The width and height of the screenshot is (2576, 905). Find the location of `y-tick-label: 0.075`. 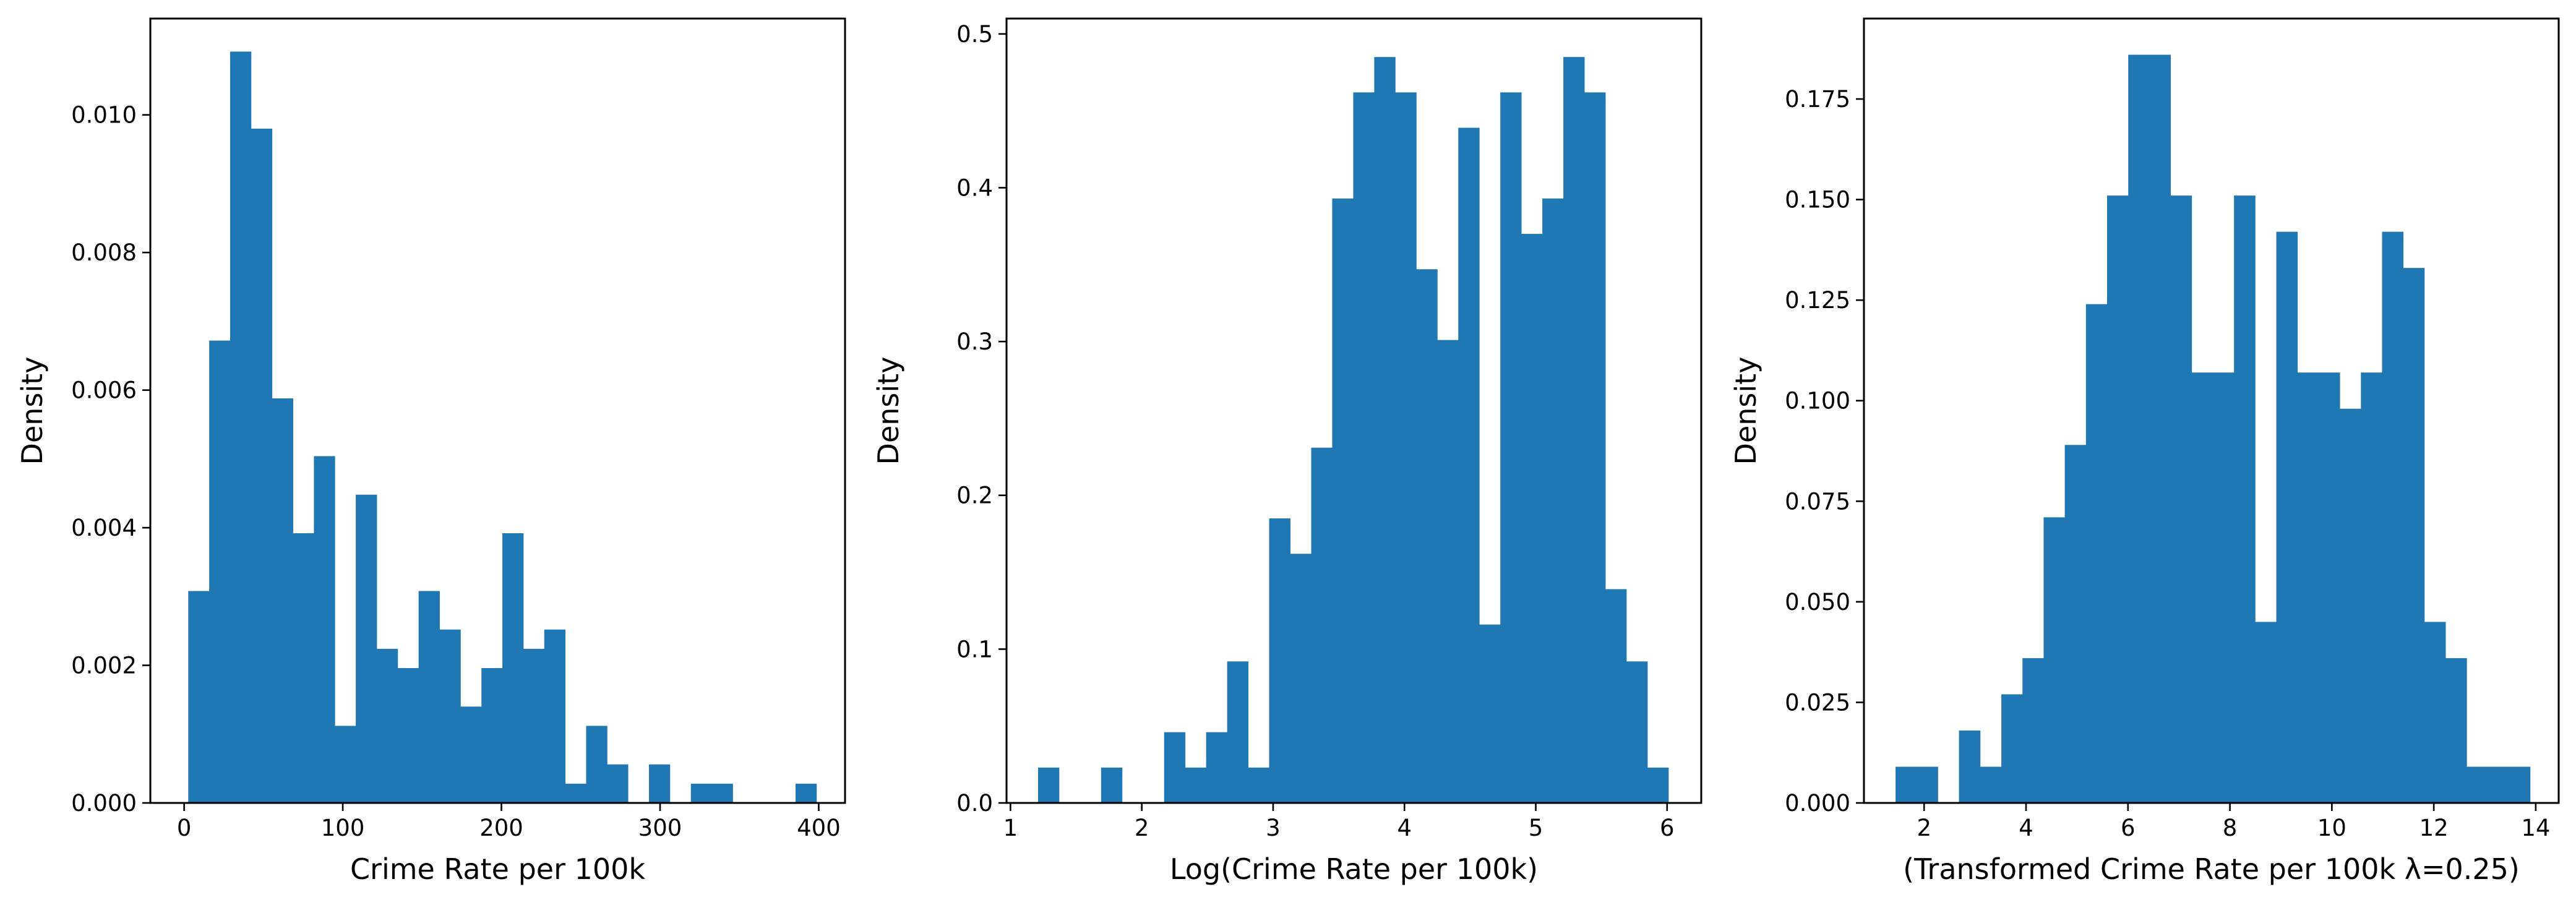

y-tick-label: 0.075 is located at coordinates (1817, 501).